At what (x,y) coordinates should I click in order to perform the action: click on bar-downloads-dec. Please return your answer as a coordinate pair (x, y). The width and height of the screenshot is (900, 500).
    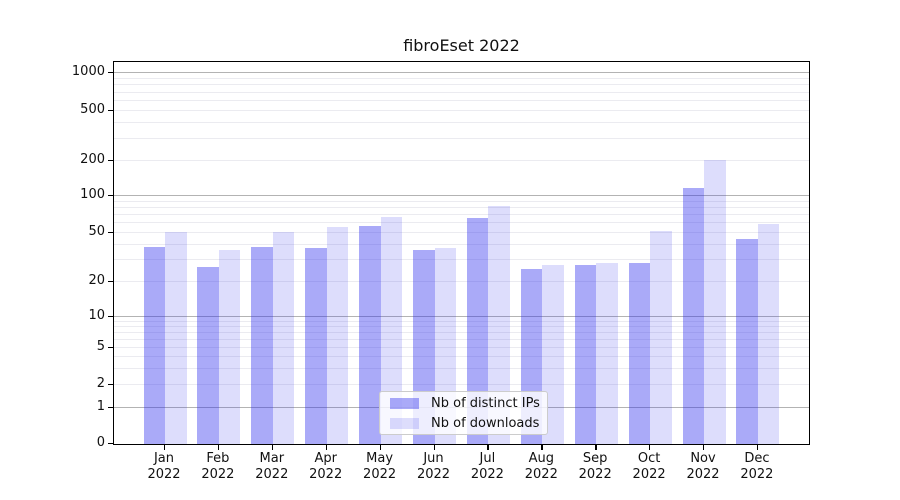
    Looking at the image, I should click on (768, 334).